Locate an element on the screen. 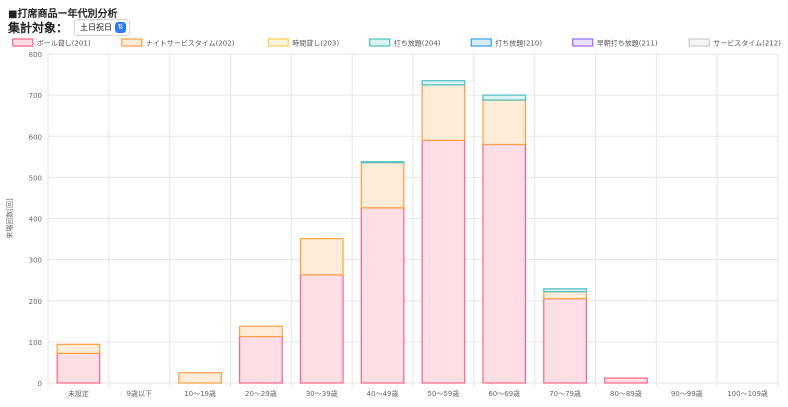 The width and height of the screenshot is (788, 407). legend-label: ナイトサービスタイム(202) is located at coordinates (190, 43).